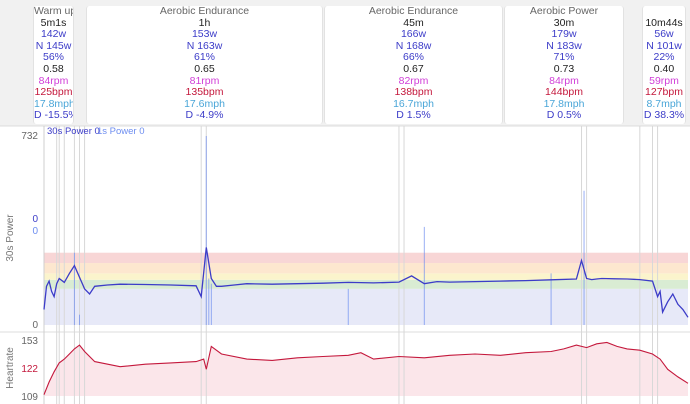 This screenshot has height=404, width=690. What do you see at coordinates (35, 325) in the screenshot?
I see `y-tick-label: 0` at bounding box center [35, 325].